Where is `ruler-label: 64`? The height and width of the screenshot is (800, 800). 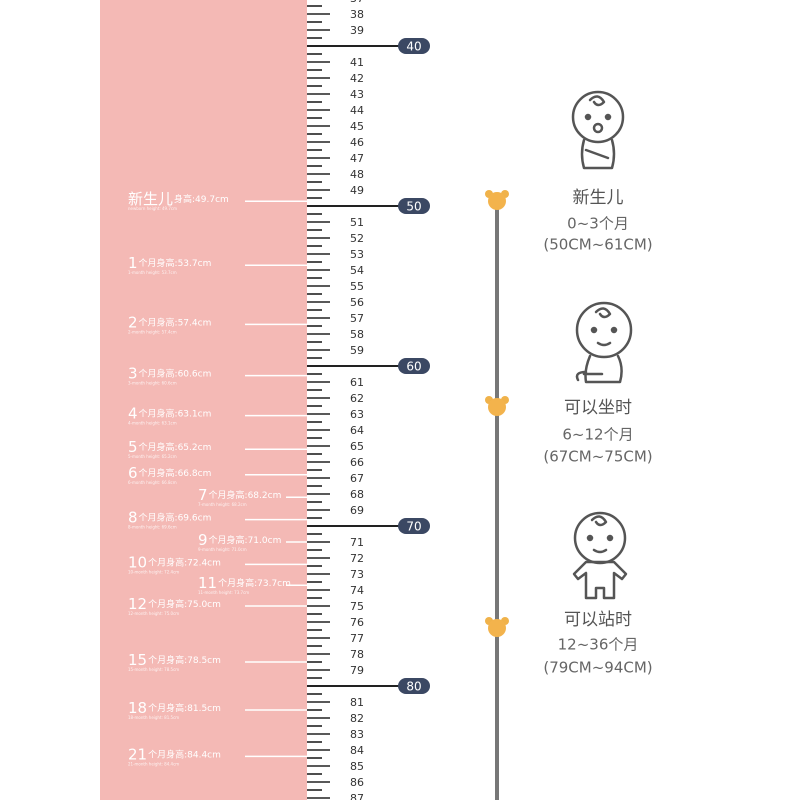
ruler-label: 64 is located at coordinates (357, 430).